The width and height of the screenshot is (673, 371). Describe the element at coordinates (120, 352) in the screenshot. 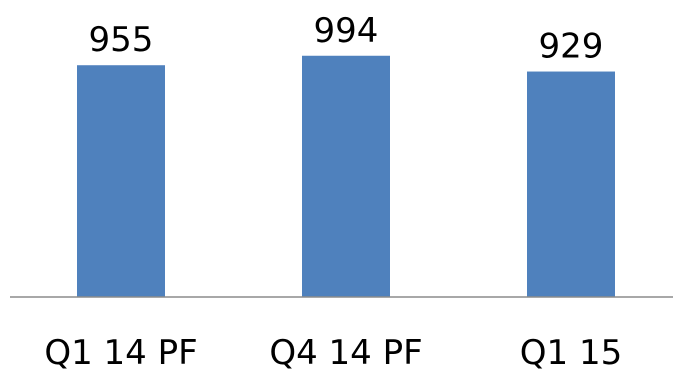

I see `x-tick-label: Q1 14 PF` at that location.